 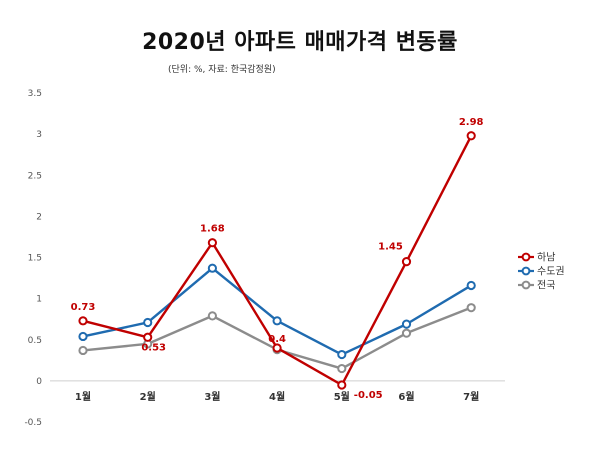 What do you see at coordinates (83, 307) in the screenshot?
I see `data-label: 0.73` at bounding box center [83, 307].